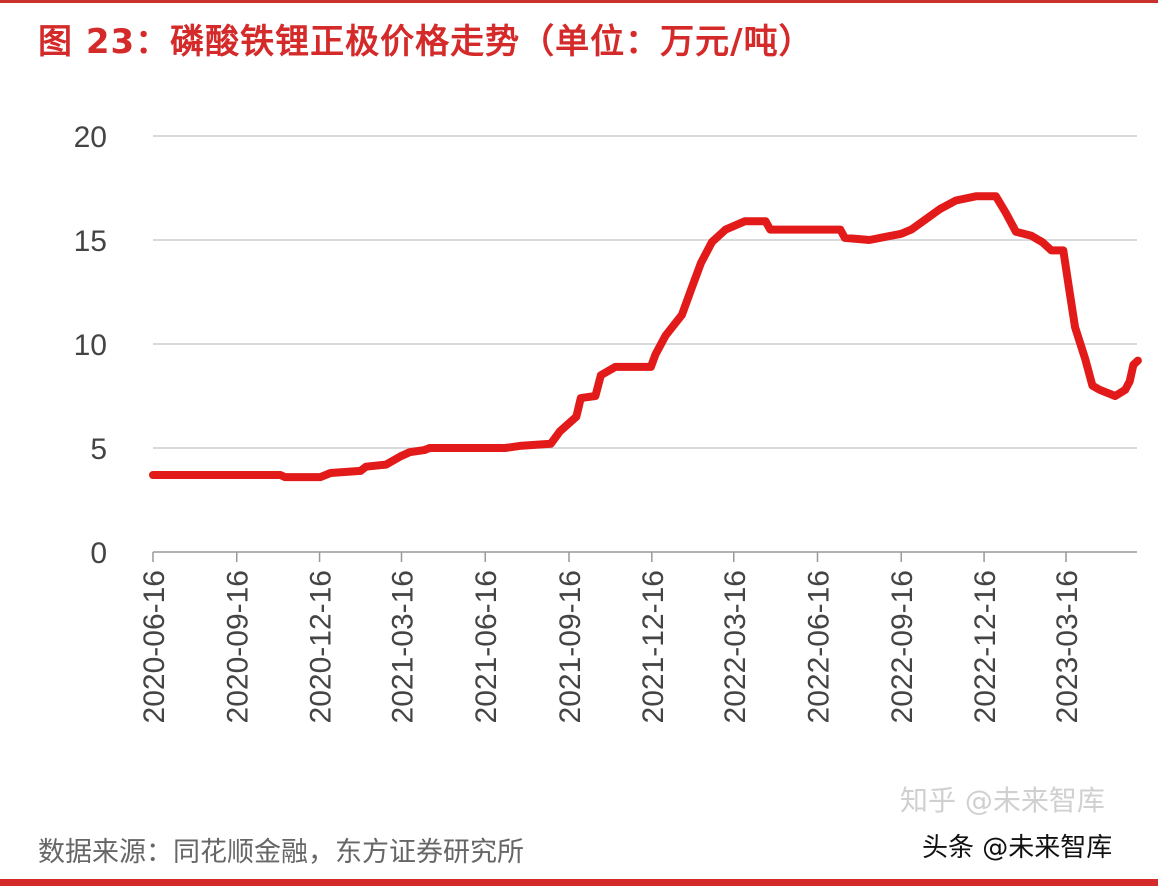  What do you see at coordinates (818, 646) in the screenshot?
I see `x-tick-label: 2022-06-16` at bounding box center [818, 646].